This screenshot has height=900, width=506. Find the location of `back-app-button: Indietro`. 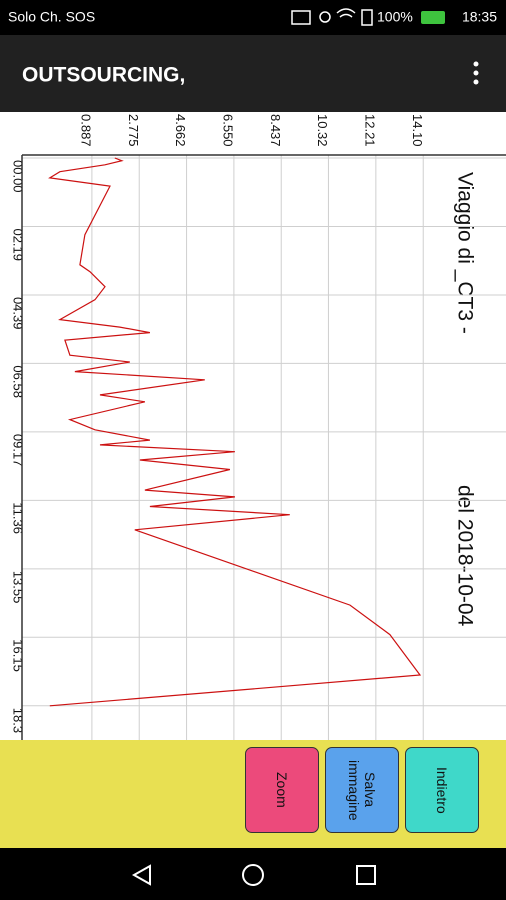

back-app-button: Indietro is located at coordinates (442, 790).